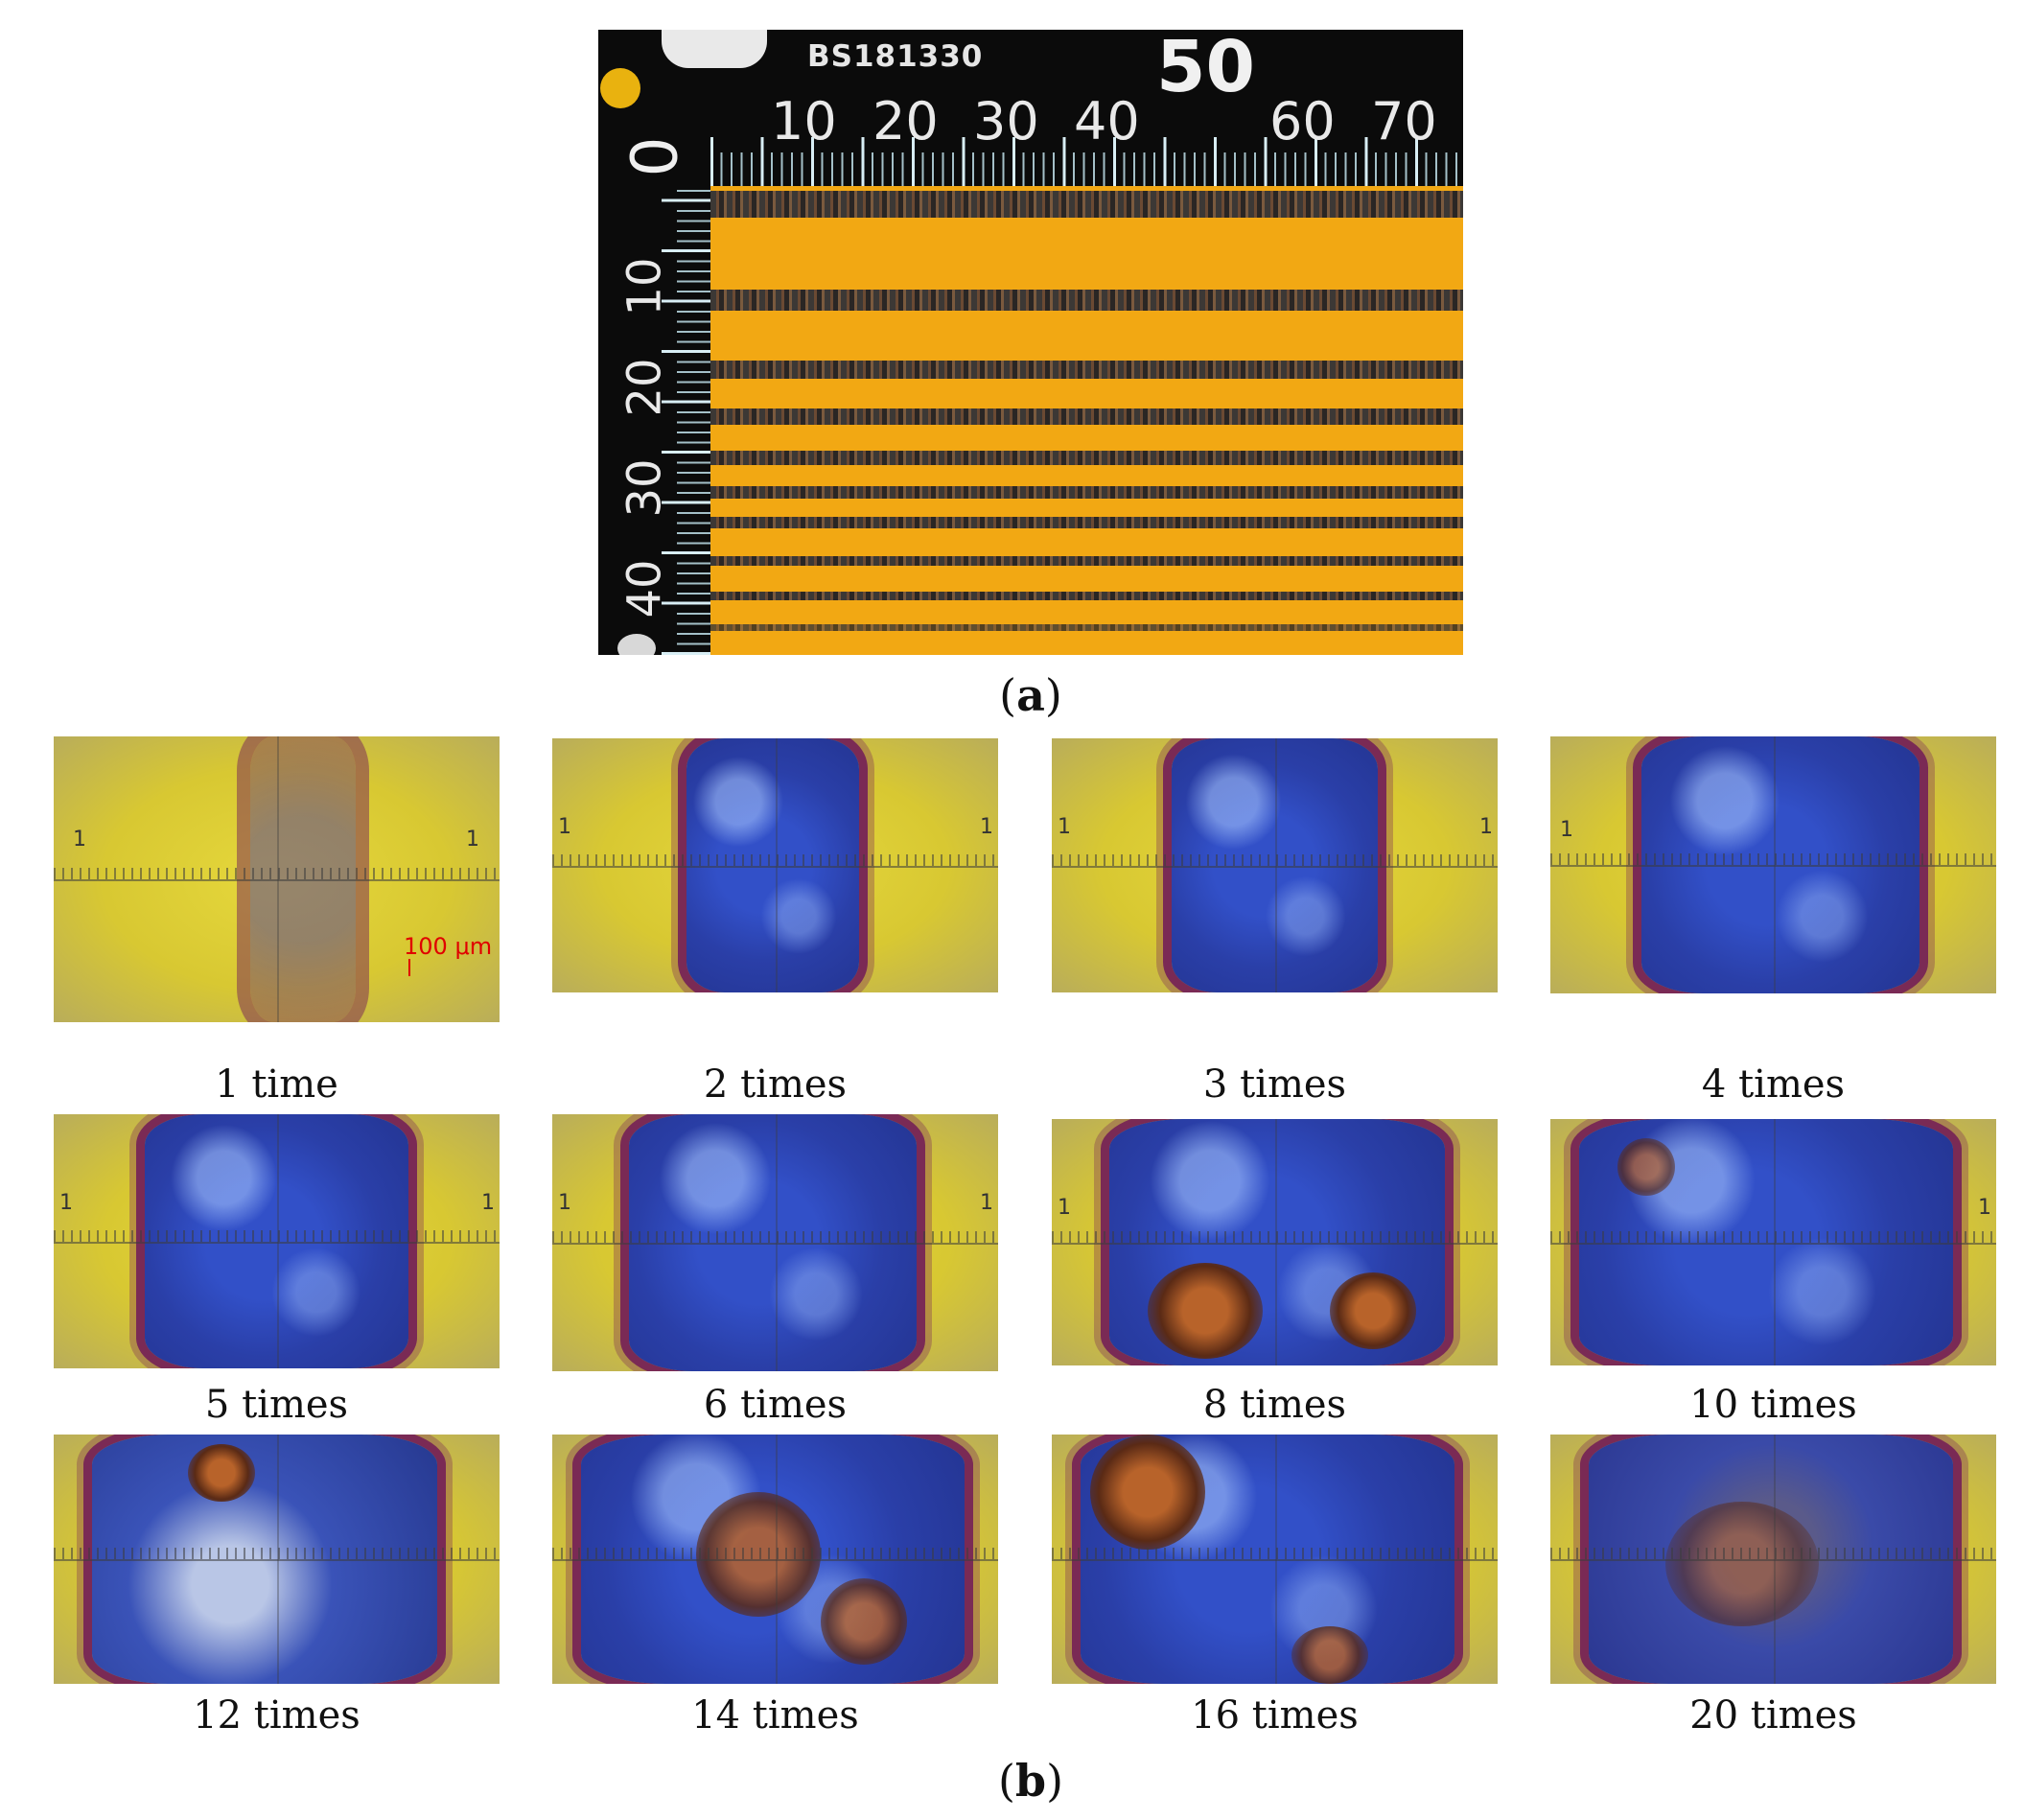  Describe the element at coordinates (1274, 1405) in the screenshot. I see `tile-label: 8 times` at that location.